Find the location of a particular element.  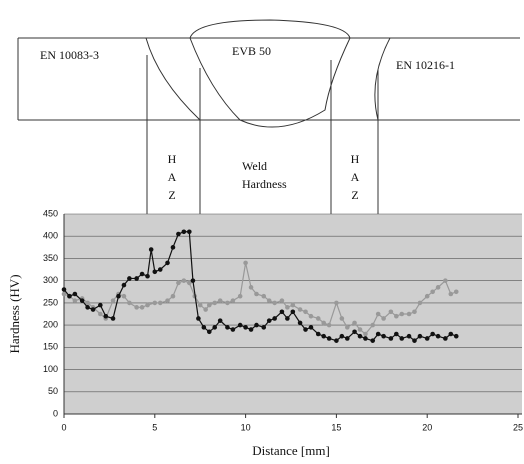

weld-bead is located at coordinates (270, 73).